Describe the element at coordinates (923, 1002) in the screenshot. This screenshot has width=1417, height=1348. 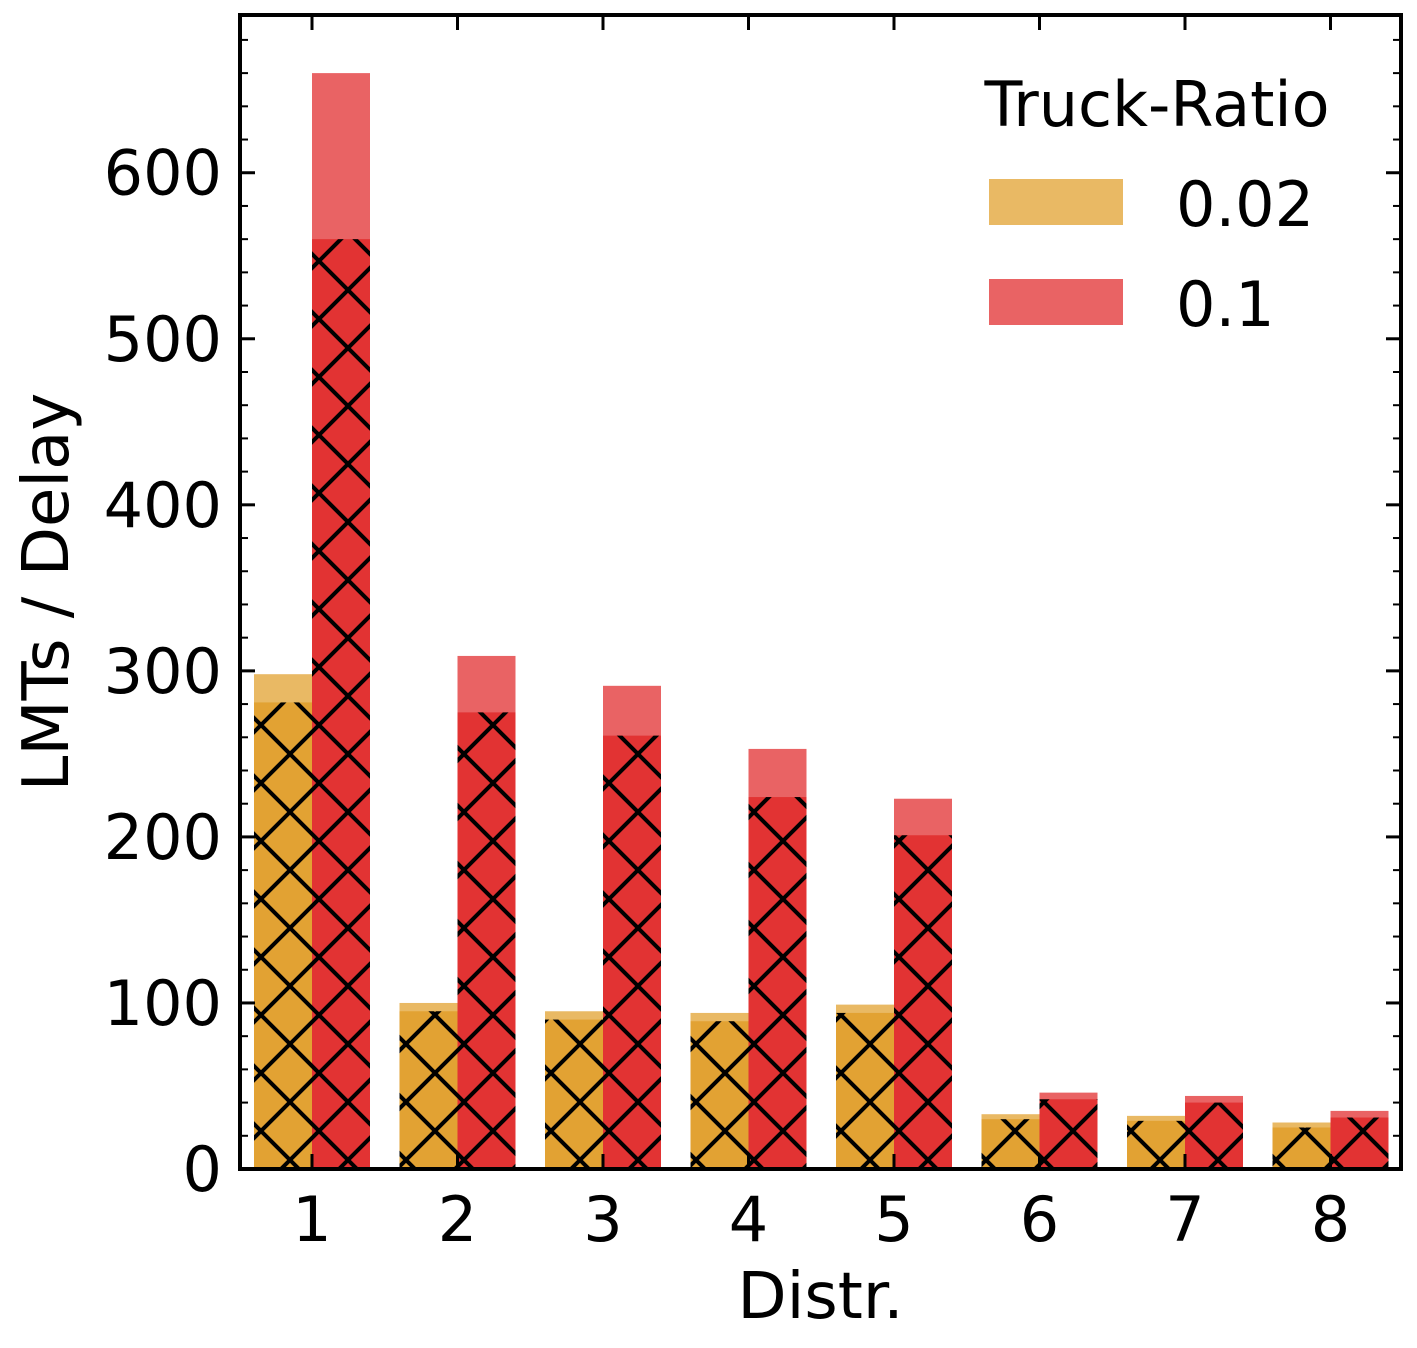
I see `bar-hatch-pattern-s2-c5` at that location.